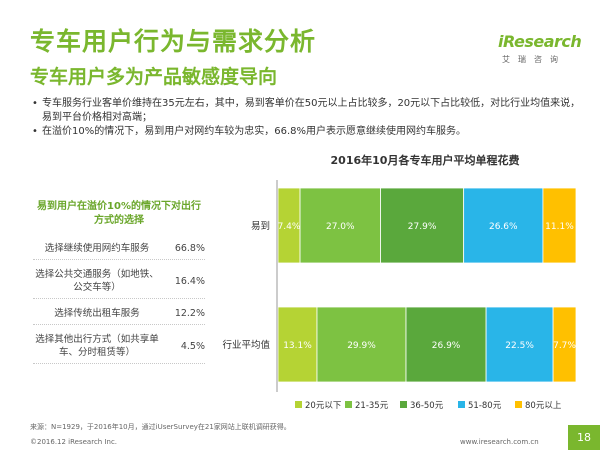  What do you see at coordinates (97, 248) in the screenshot?
I see `panel-row-label: 选择继续使用网约车服务` at bounding box center [97, 248].